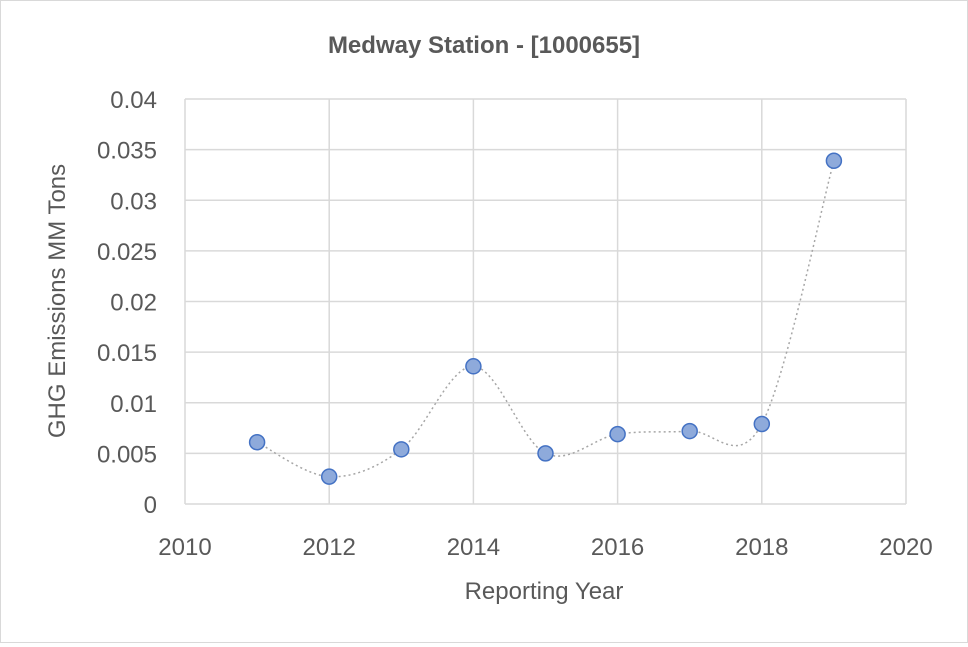 This screenshot has width=968, height=647. What do you see at coordinates (473, 547) in the screenshot?
I see `x-tick-label: 2014` at bounding box center [473, 547].